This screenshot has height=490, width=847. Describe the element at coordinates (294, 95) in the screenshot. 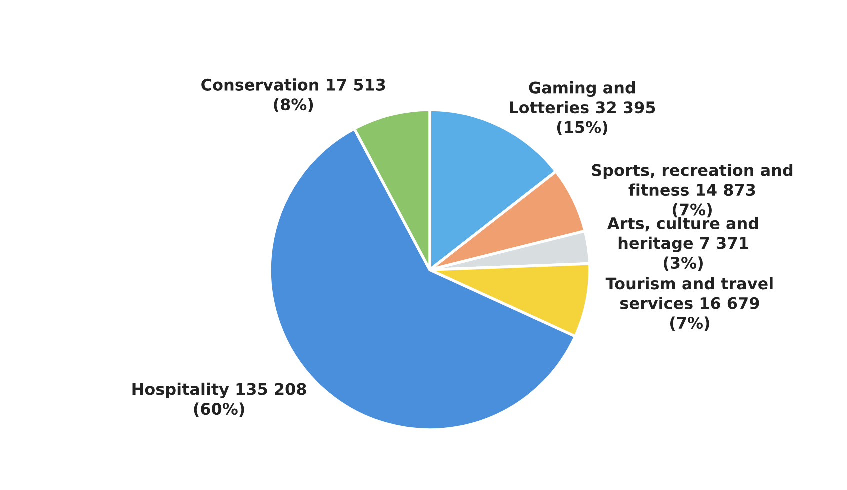

I see `slice-label: Conservation 17 513 (8%)` at that location.